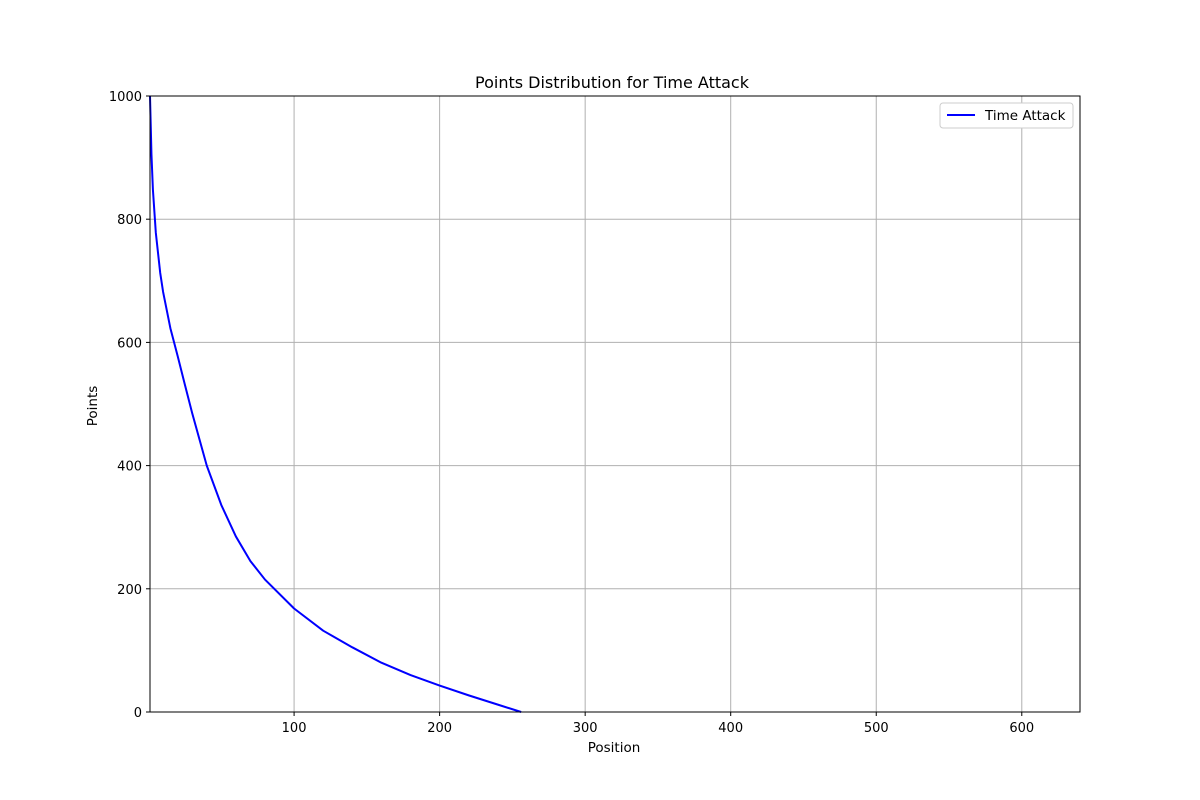 The image size is (1200, 800). Describe the element at coordinates (585, 728) in the screenshot. I see `x-tick-label: 300` at that location.